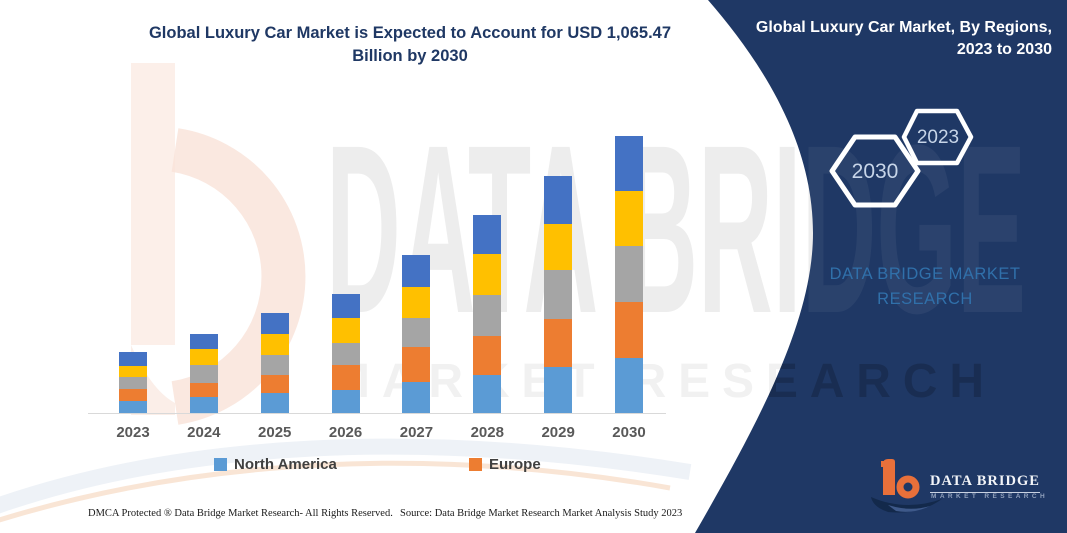 The image size is (1067, 533). I want to click on x-axis-label-2027: 2027, so click(416, 432).